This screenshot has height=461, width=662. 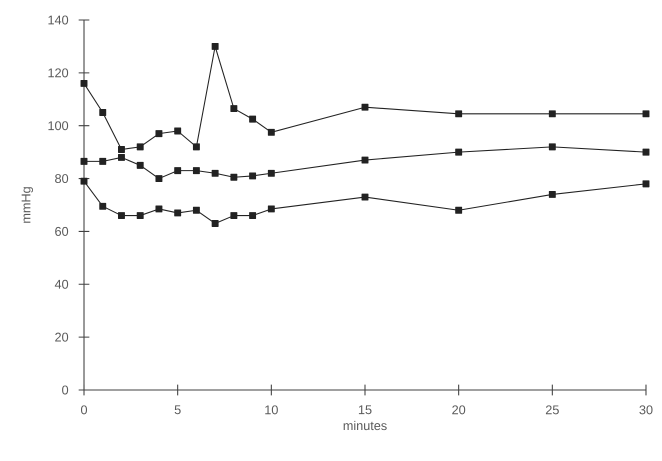 What do you see at coordinates (177, 409) in the screenshot?
I see `x-tick-label: 5` at bounding box center [177, 409].